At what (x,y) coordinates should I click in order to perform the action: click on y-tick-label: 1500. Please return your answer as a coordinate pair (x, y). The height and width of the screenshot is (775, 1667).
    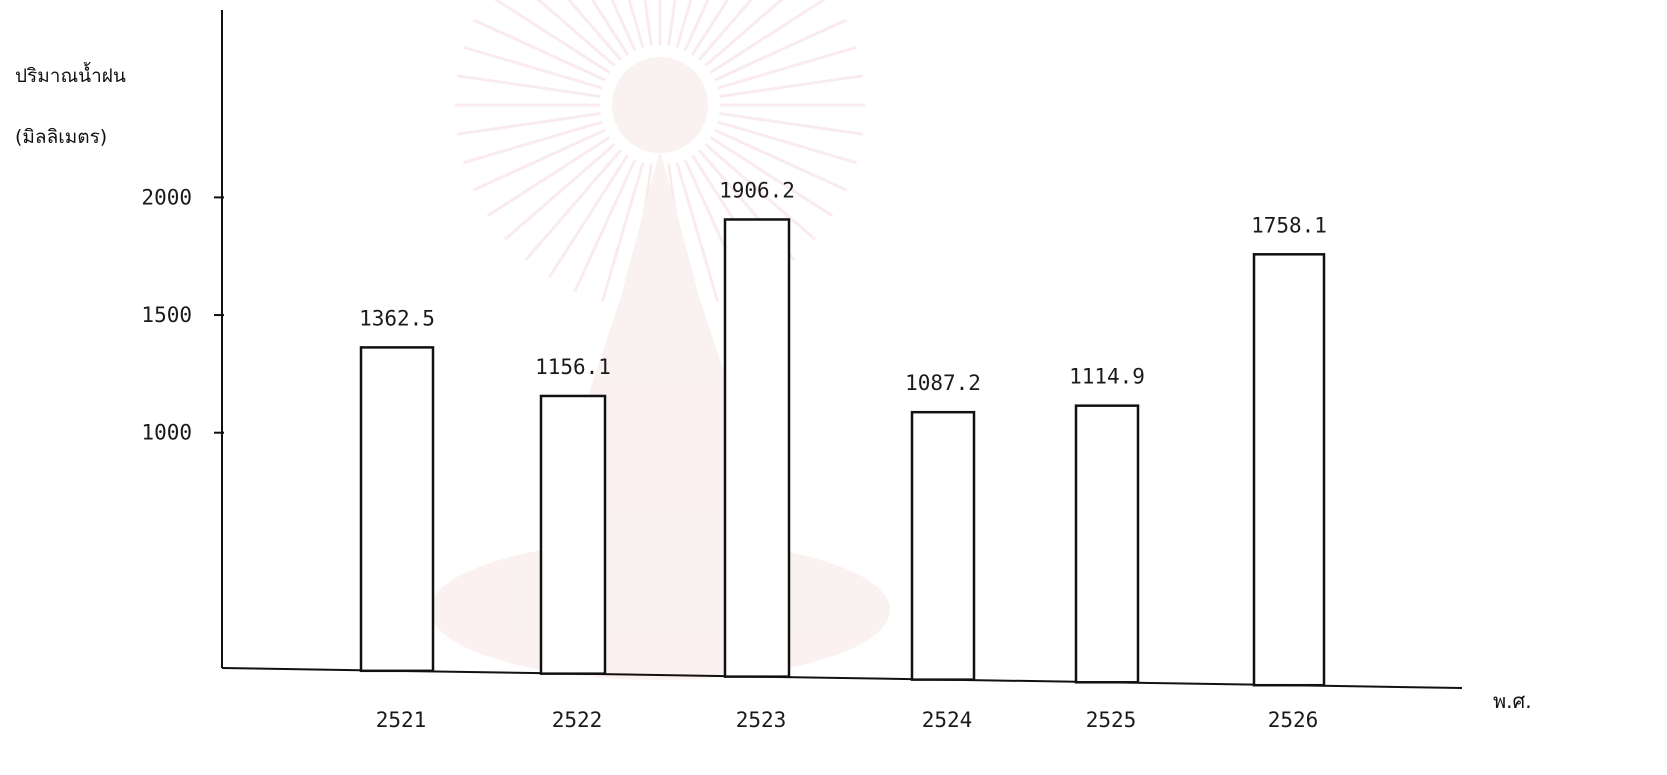
    Looking at the image, I should click on (166, 315).